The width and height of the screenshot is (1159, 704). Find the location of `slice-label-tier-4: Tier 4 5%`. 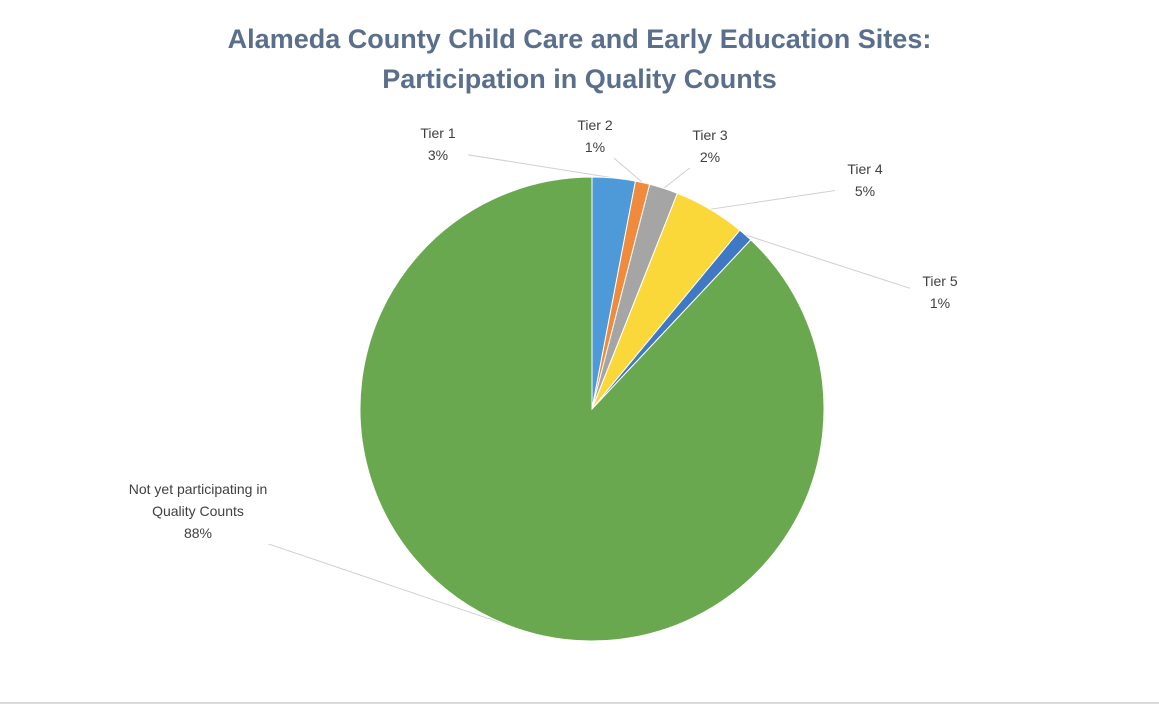

slice-label-tier-4: Tier 4 5% is located at coordinates (865, 180).